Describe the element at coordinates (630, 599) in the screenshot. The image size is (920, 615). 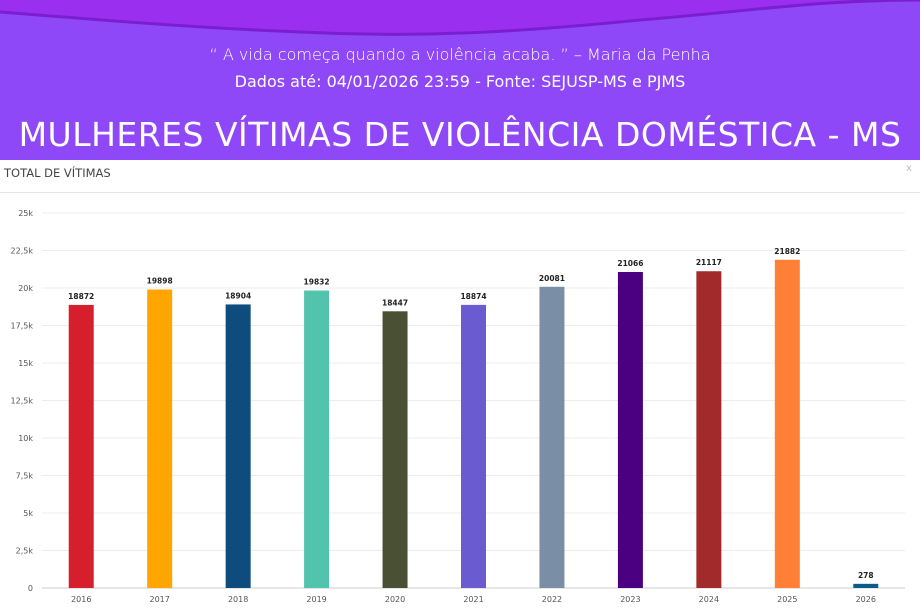
I see `x-tick-label: 2023` at that location.